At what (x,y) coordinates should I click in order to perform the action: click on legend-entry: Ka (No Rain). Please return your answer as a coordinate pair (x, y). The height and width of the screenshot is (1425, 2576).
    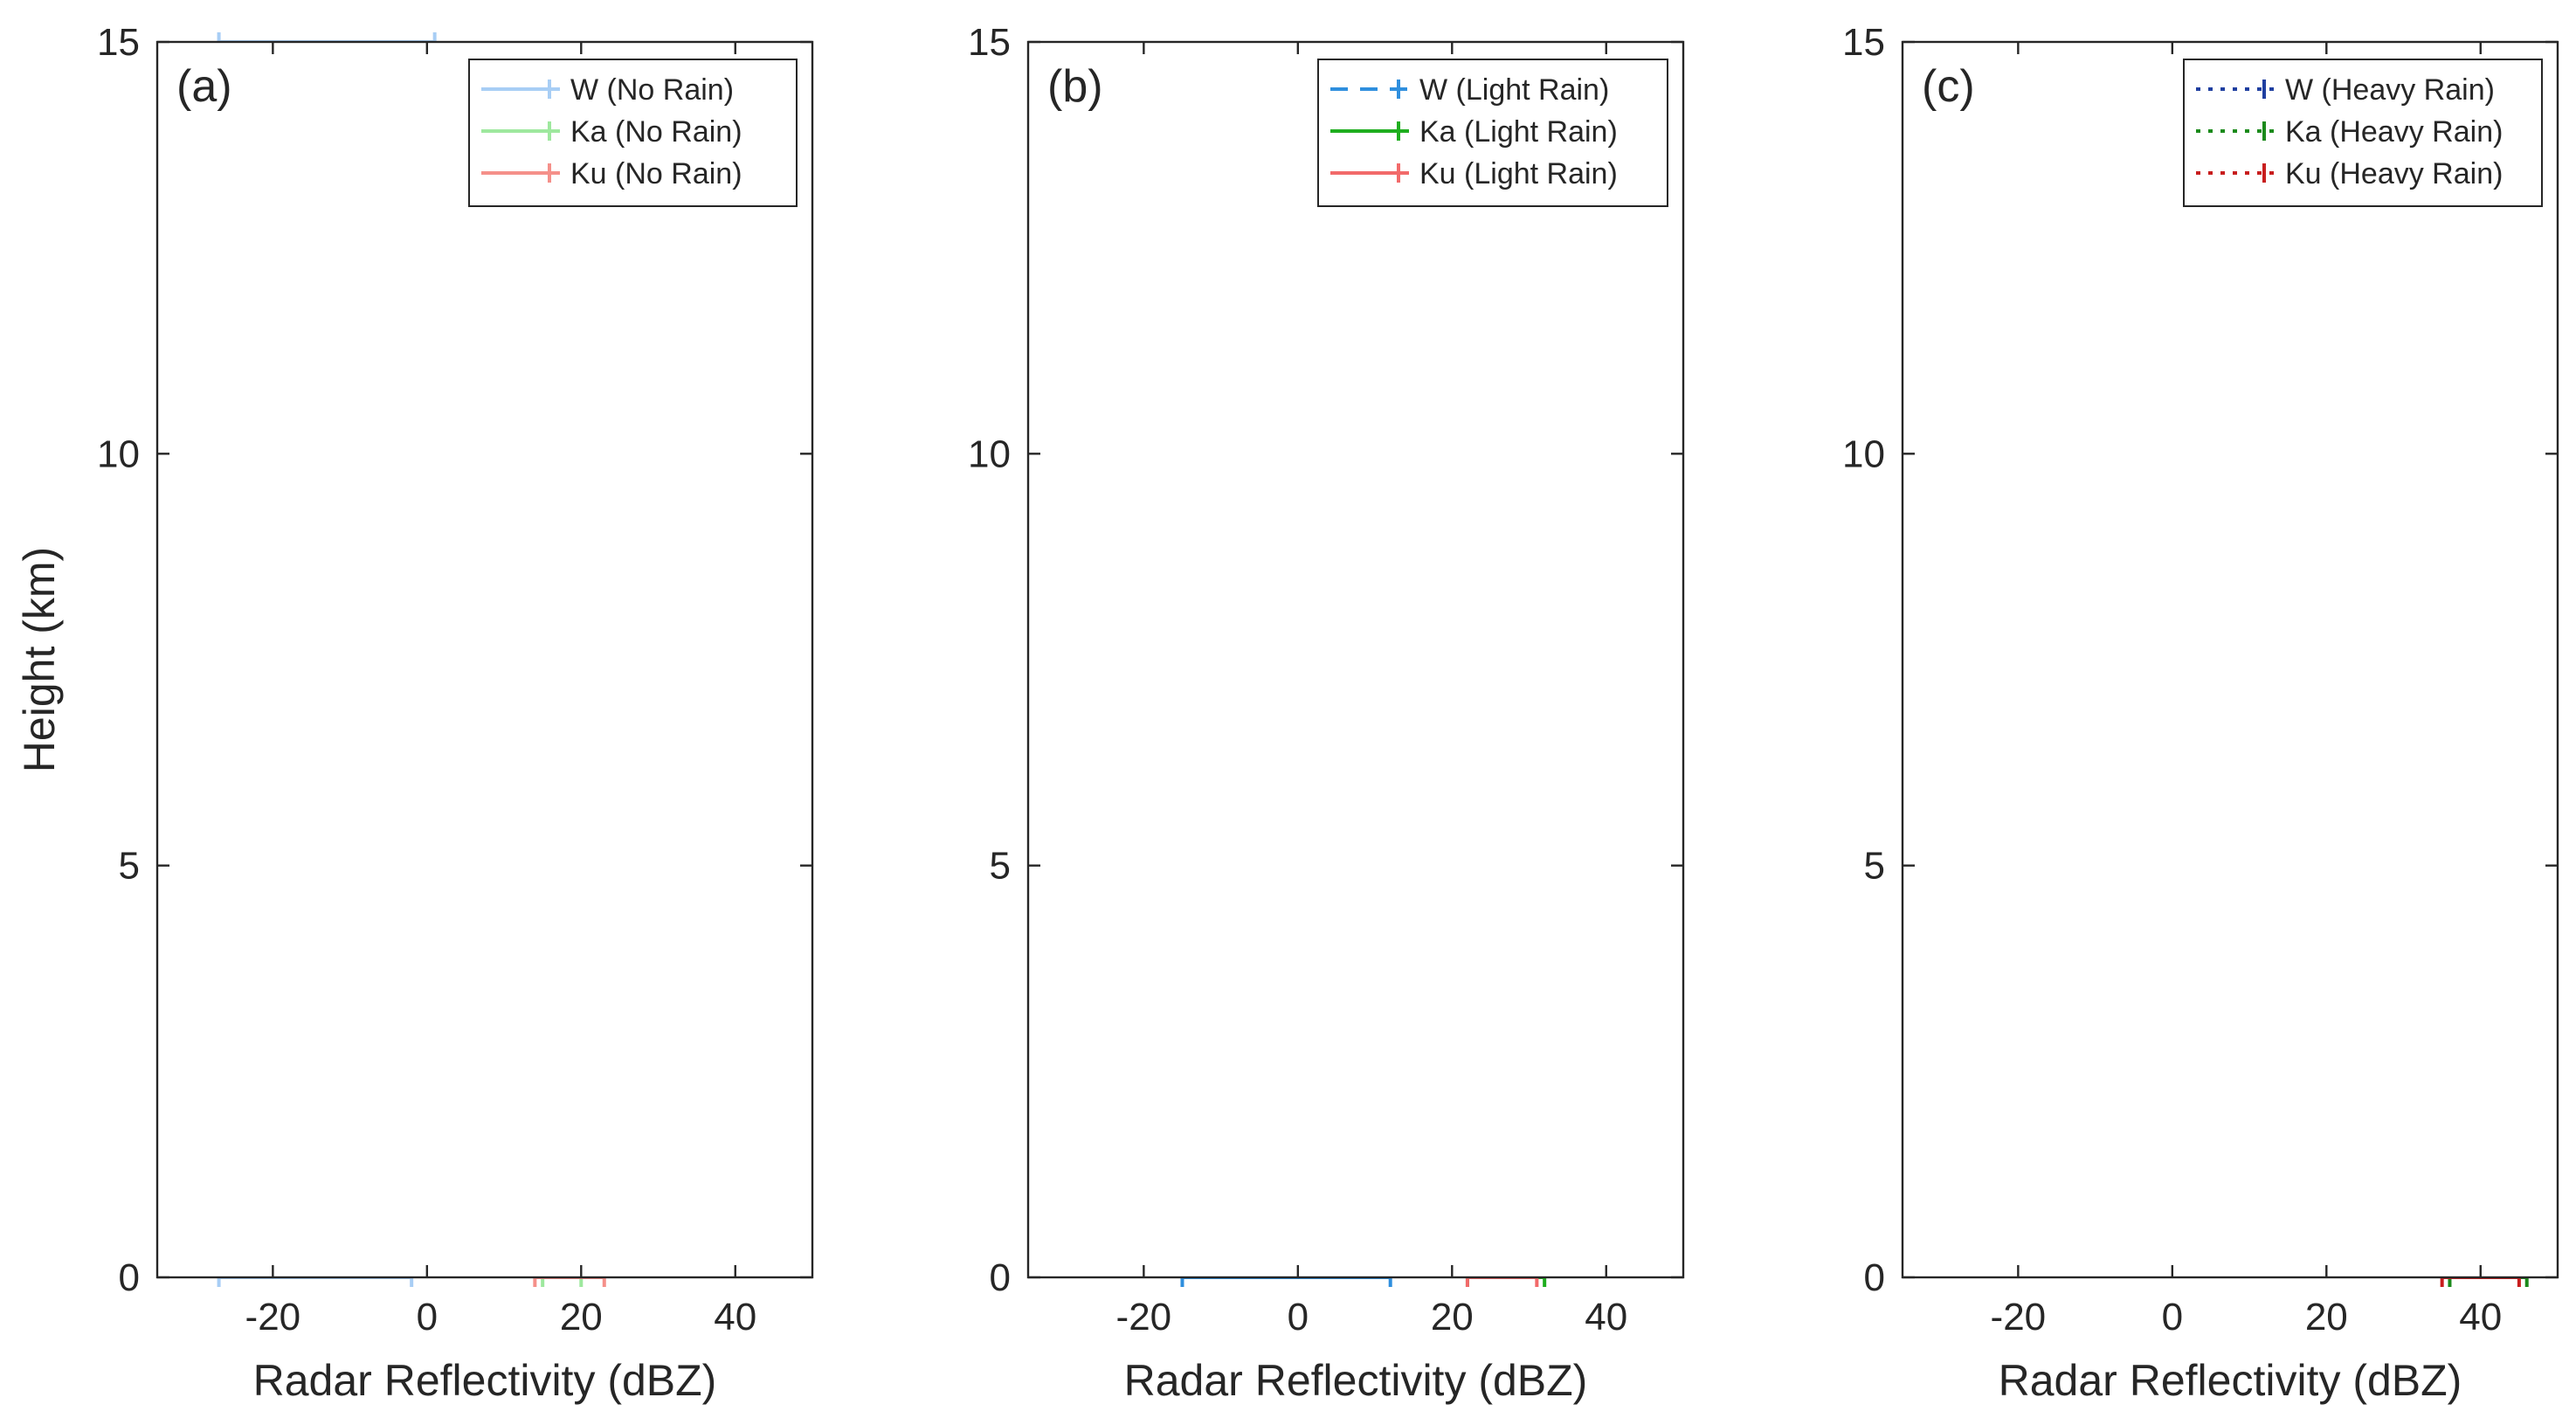
    Looking at the image, I should click on (656, 132).